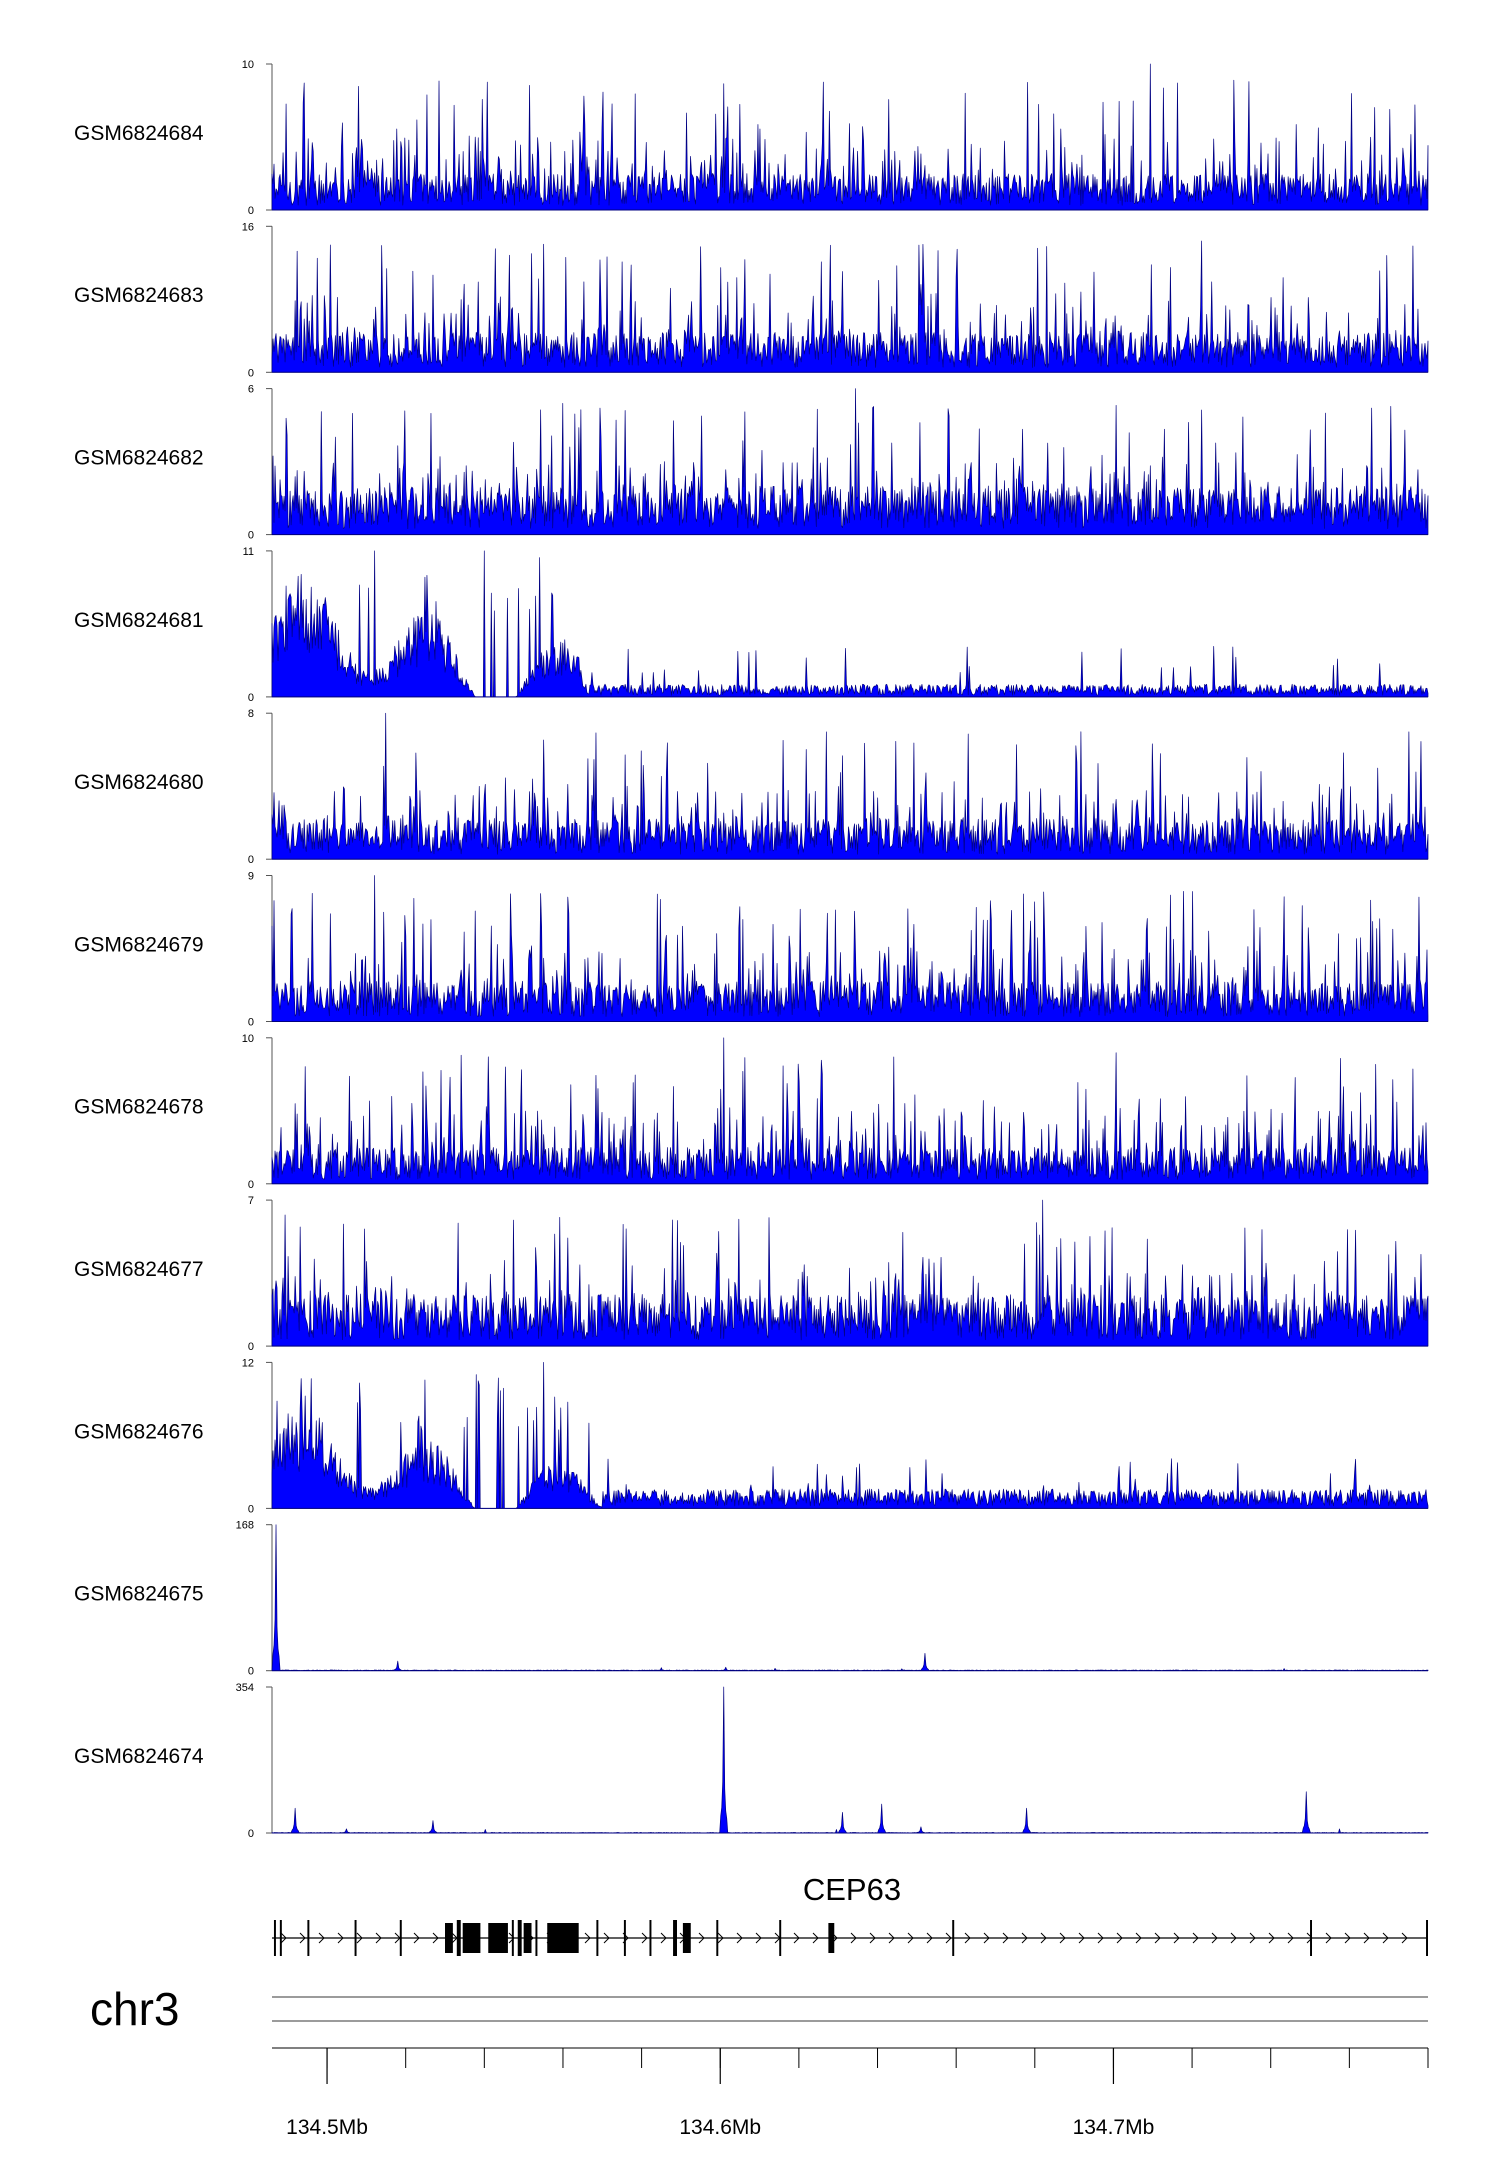  I want to click on track-label: GSM6824678, so click(139, 1107).